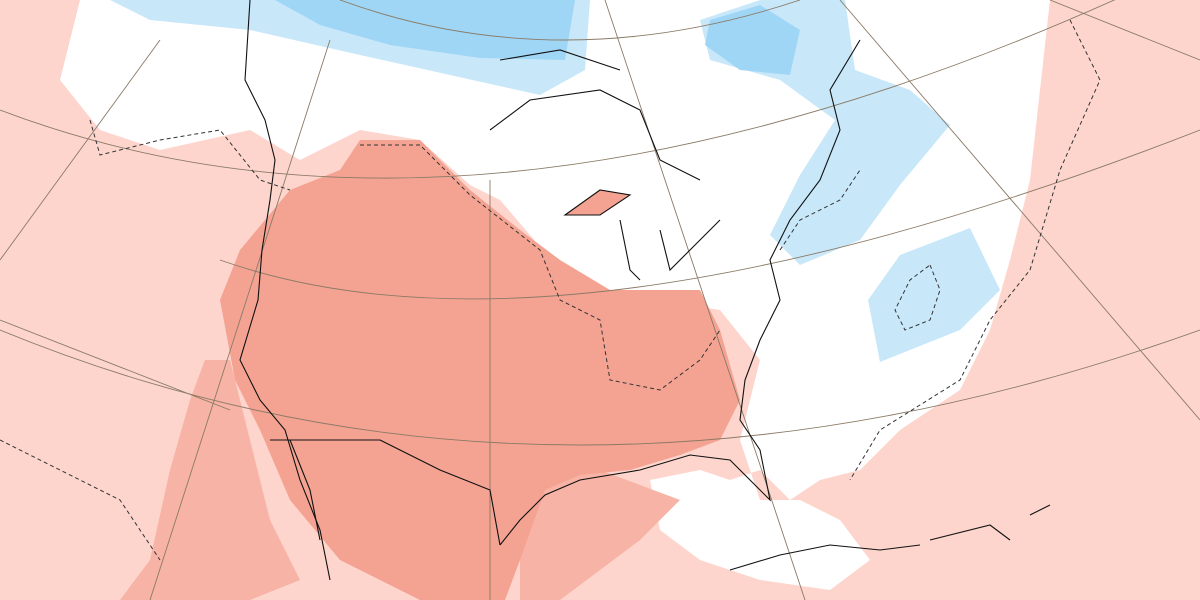 Image resolution: width=1200 pixels, height=600 pixels. What do you see at coordinates (642, 235) in the screenshot?
I see `lake-shore` at bounding box center [642, 235].